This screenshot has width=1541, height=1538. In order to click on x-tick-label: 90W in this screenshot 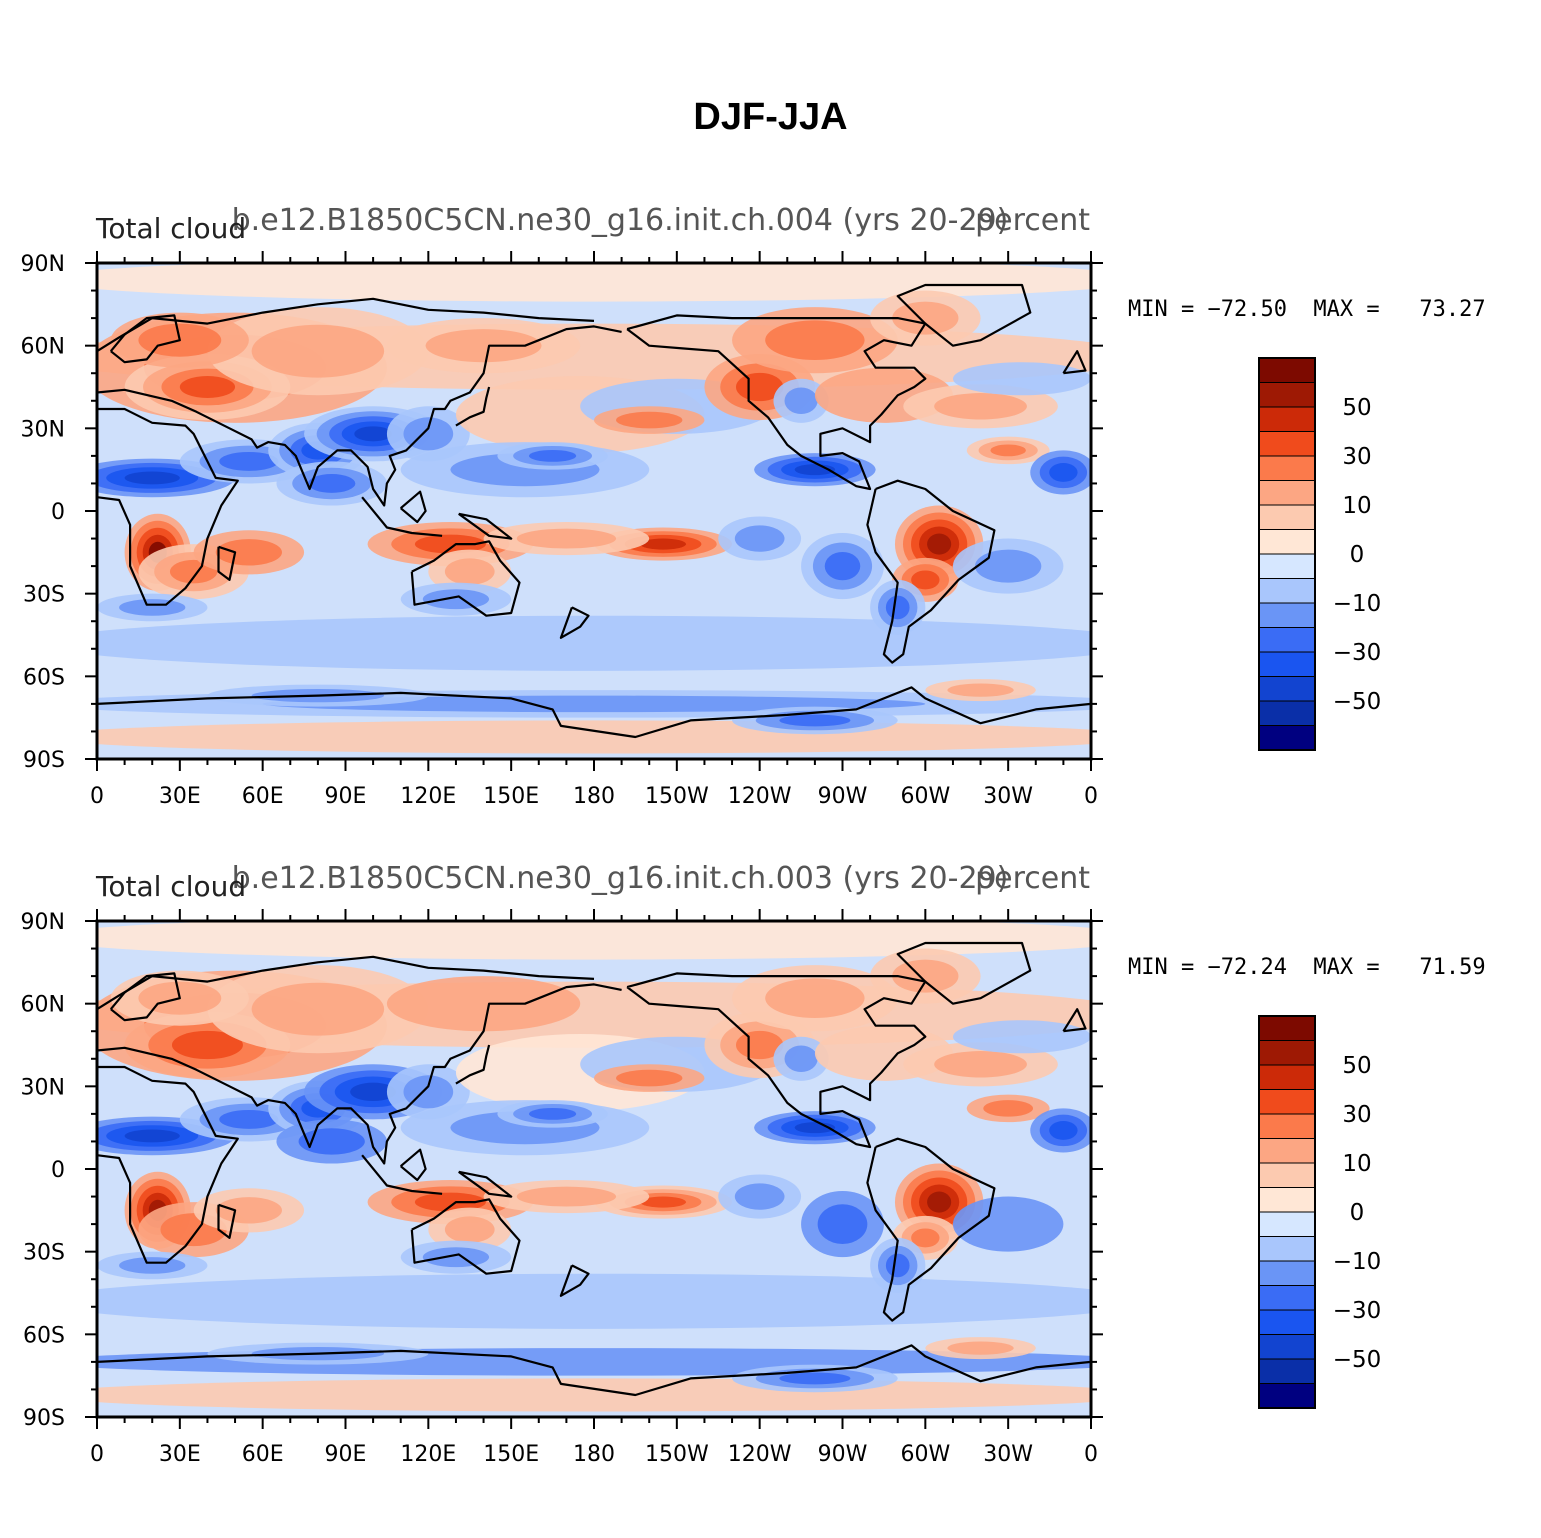, I will do `click(843, 1454)`.